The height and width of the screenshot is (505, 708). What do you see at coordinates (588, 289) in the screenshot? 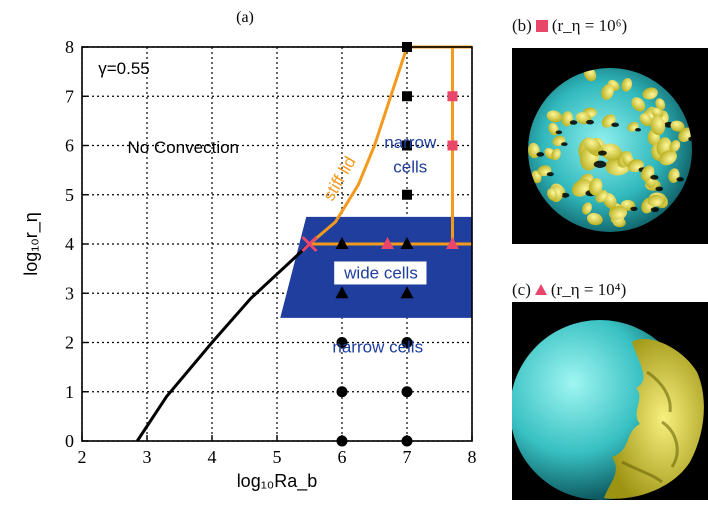
I see `panel-c-formula: (r_η = 10⁴)` at bounding box center [588, 289].